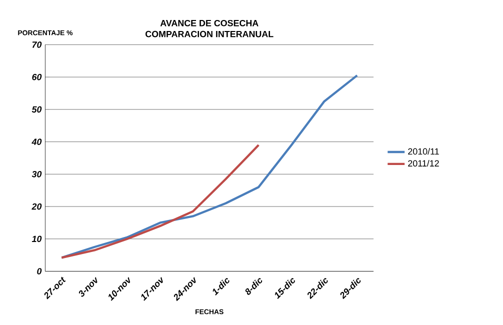 Image resolution: width=503 pixels, height=325 pixels. I want to click on y-tick-label: 20, so click(37, 206).